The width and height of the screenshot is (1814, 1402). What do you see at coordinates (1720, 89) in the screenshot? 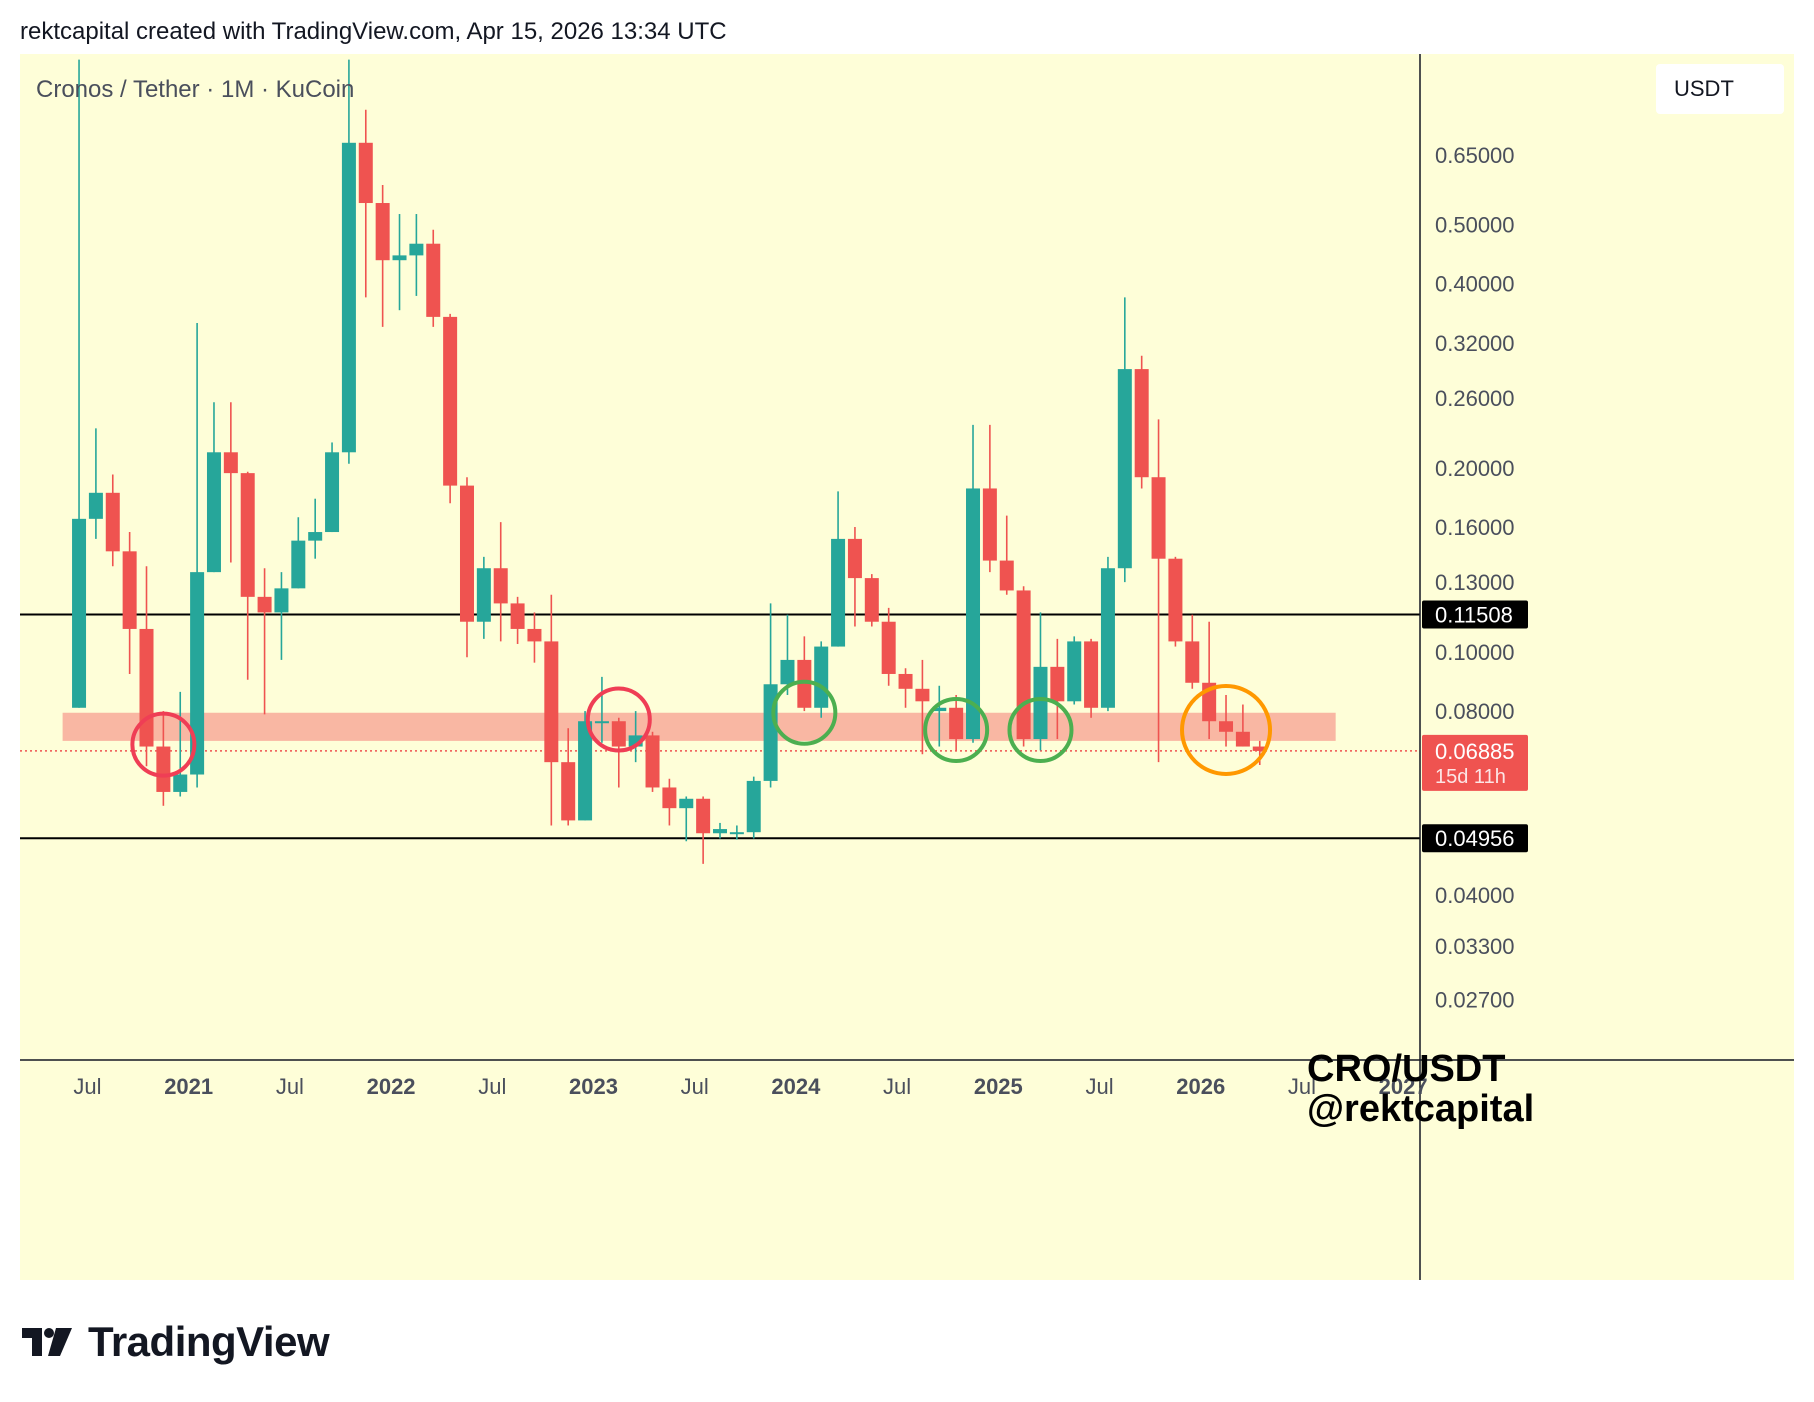
I see `currency-selector: USDT` at bounding box center [1720, 89].